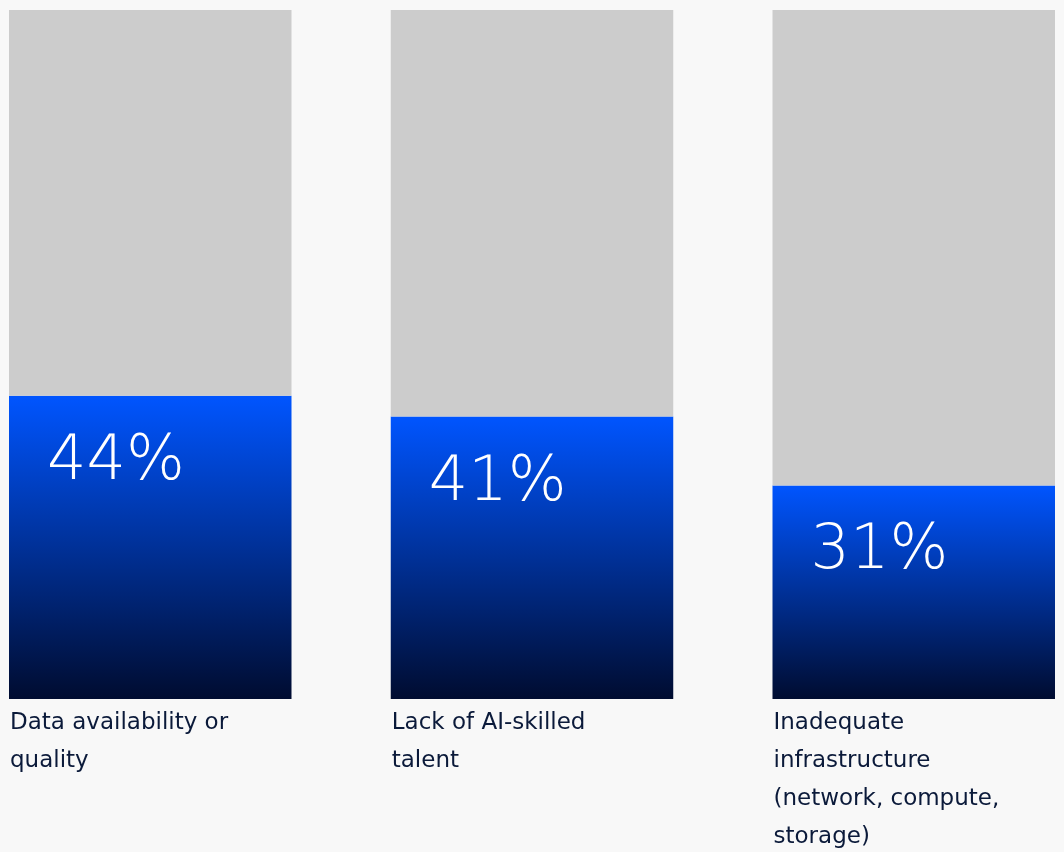 The image size is (1064, 852). I want to click on x-tick-label: Data availability or quality, so click(119, 740).